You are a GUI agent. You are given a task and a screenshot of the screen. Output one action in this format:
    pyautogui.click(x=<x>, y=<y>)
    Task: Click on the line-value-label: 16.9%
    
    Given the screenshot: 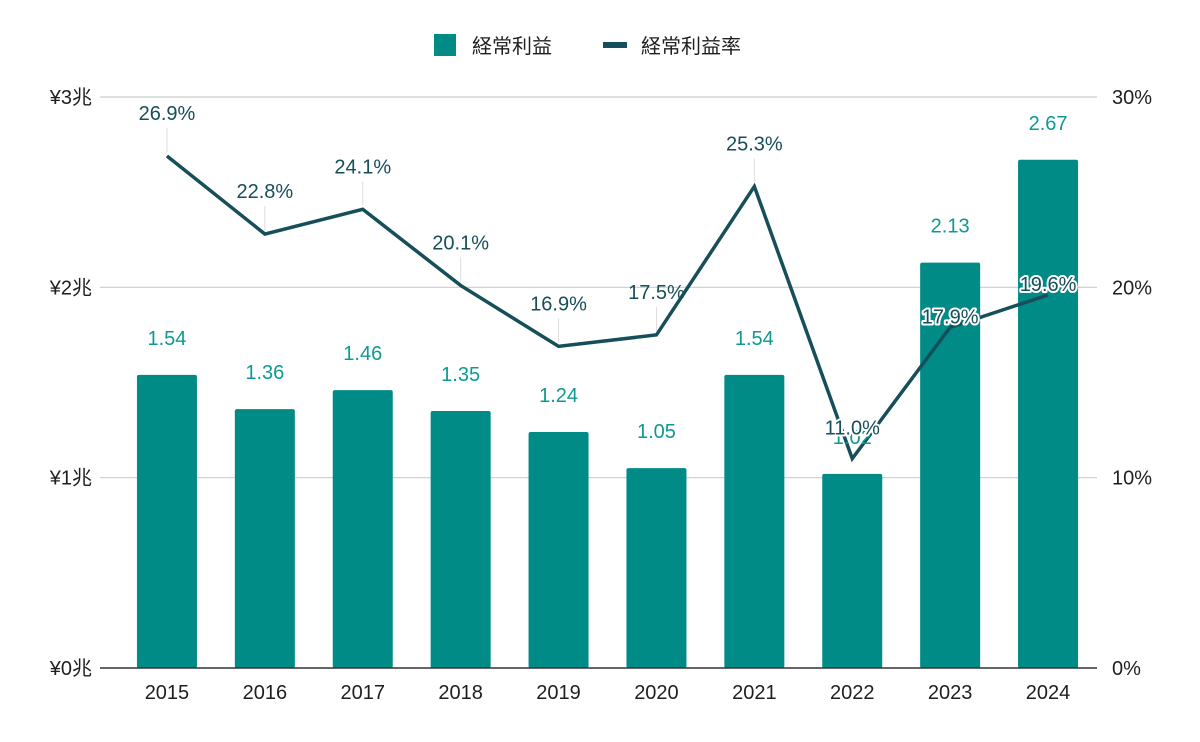 What is the action you would take?
    pyautogui.click(x=558, y=304)
    